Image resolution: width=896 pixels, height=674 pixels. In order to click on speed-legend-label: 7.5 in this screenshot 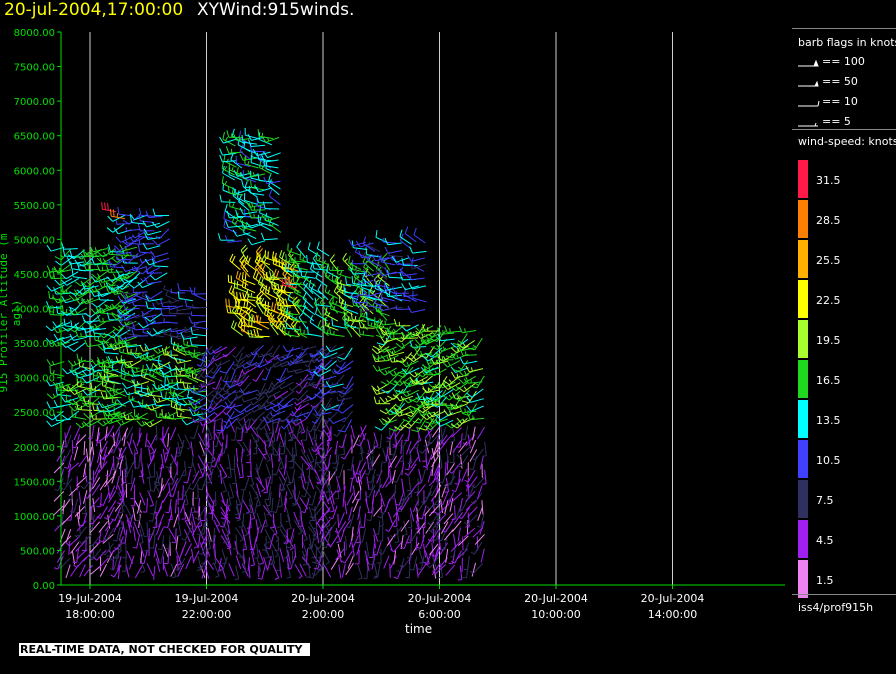, I will do `click(825, 500)`.